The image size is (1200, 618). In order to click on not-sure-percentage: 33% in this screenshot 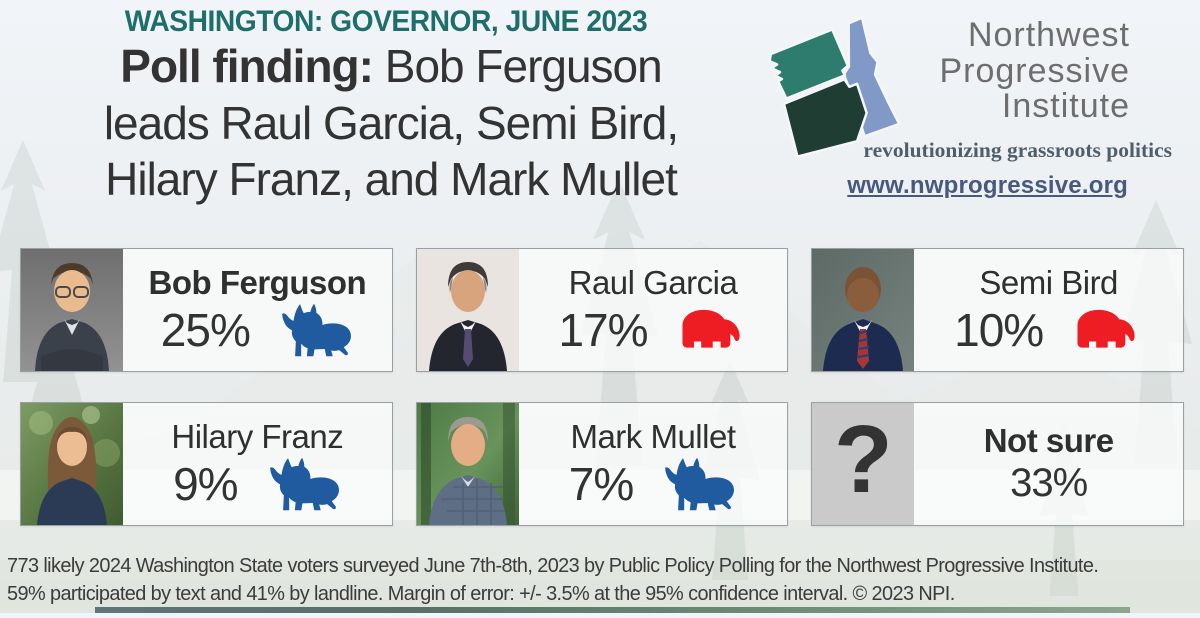, I will do `click(1049, 483)`.